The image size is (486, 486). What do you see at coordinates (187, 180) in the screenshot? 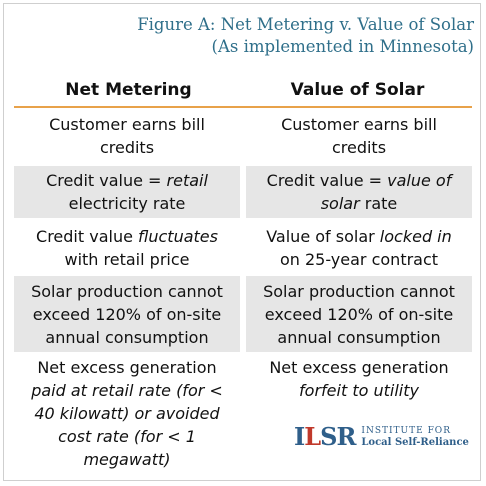
I see `cell-text-italic: retail` at bounding box center [187, 180].